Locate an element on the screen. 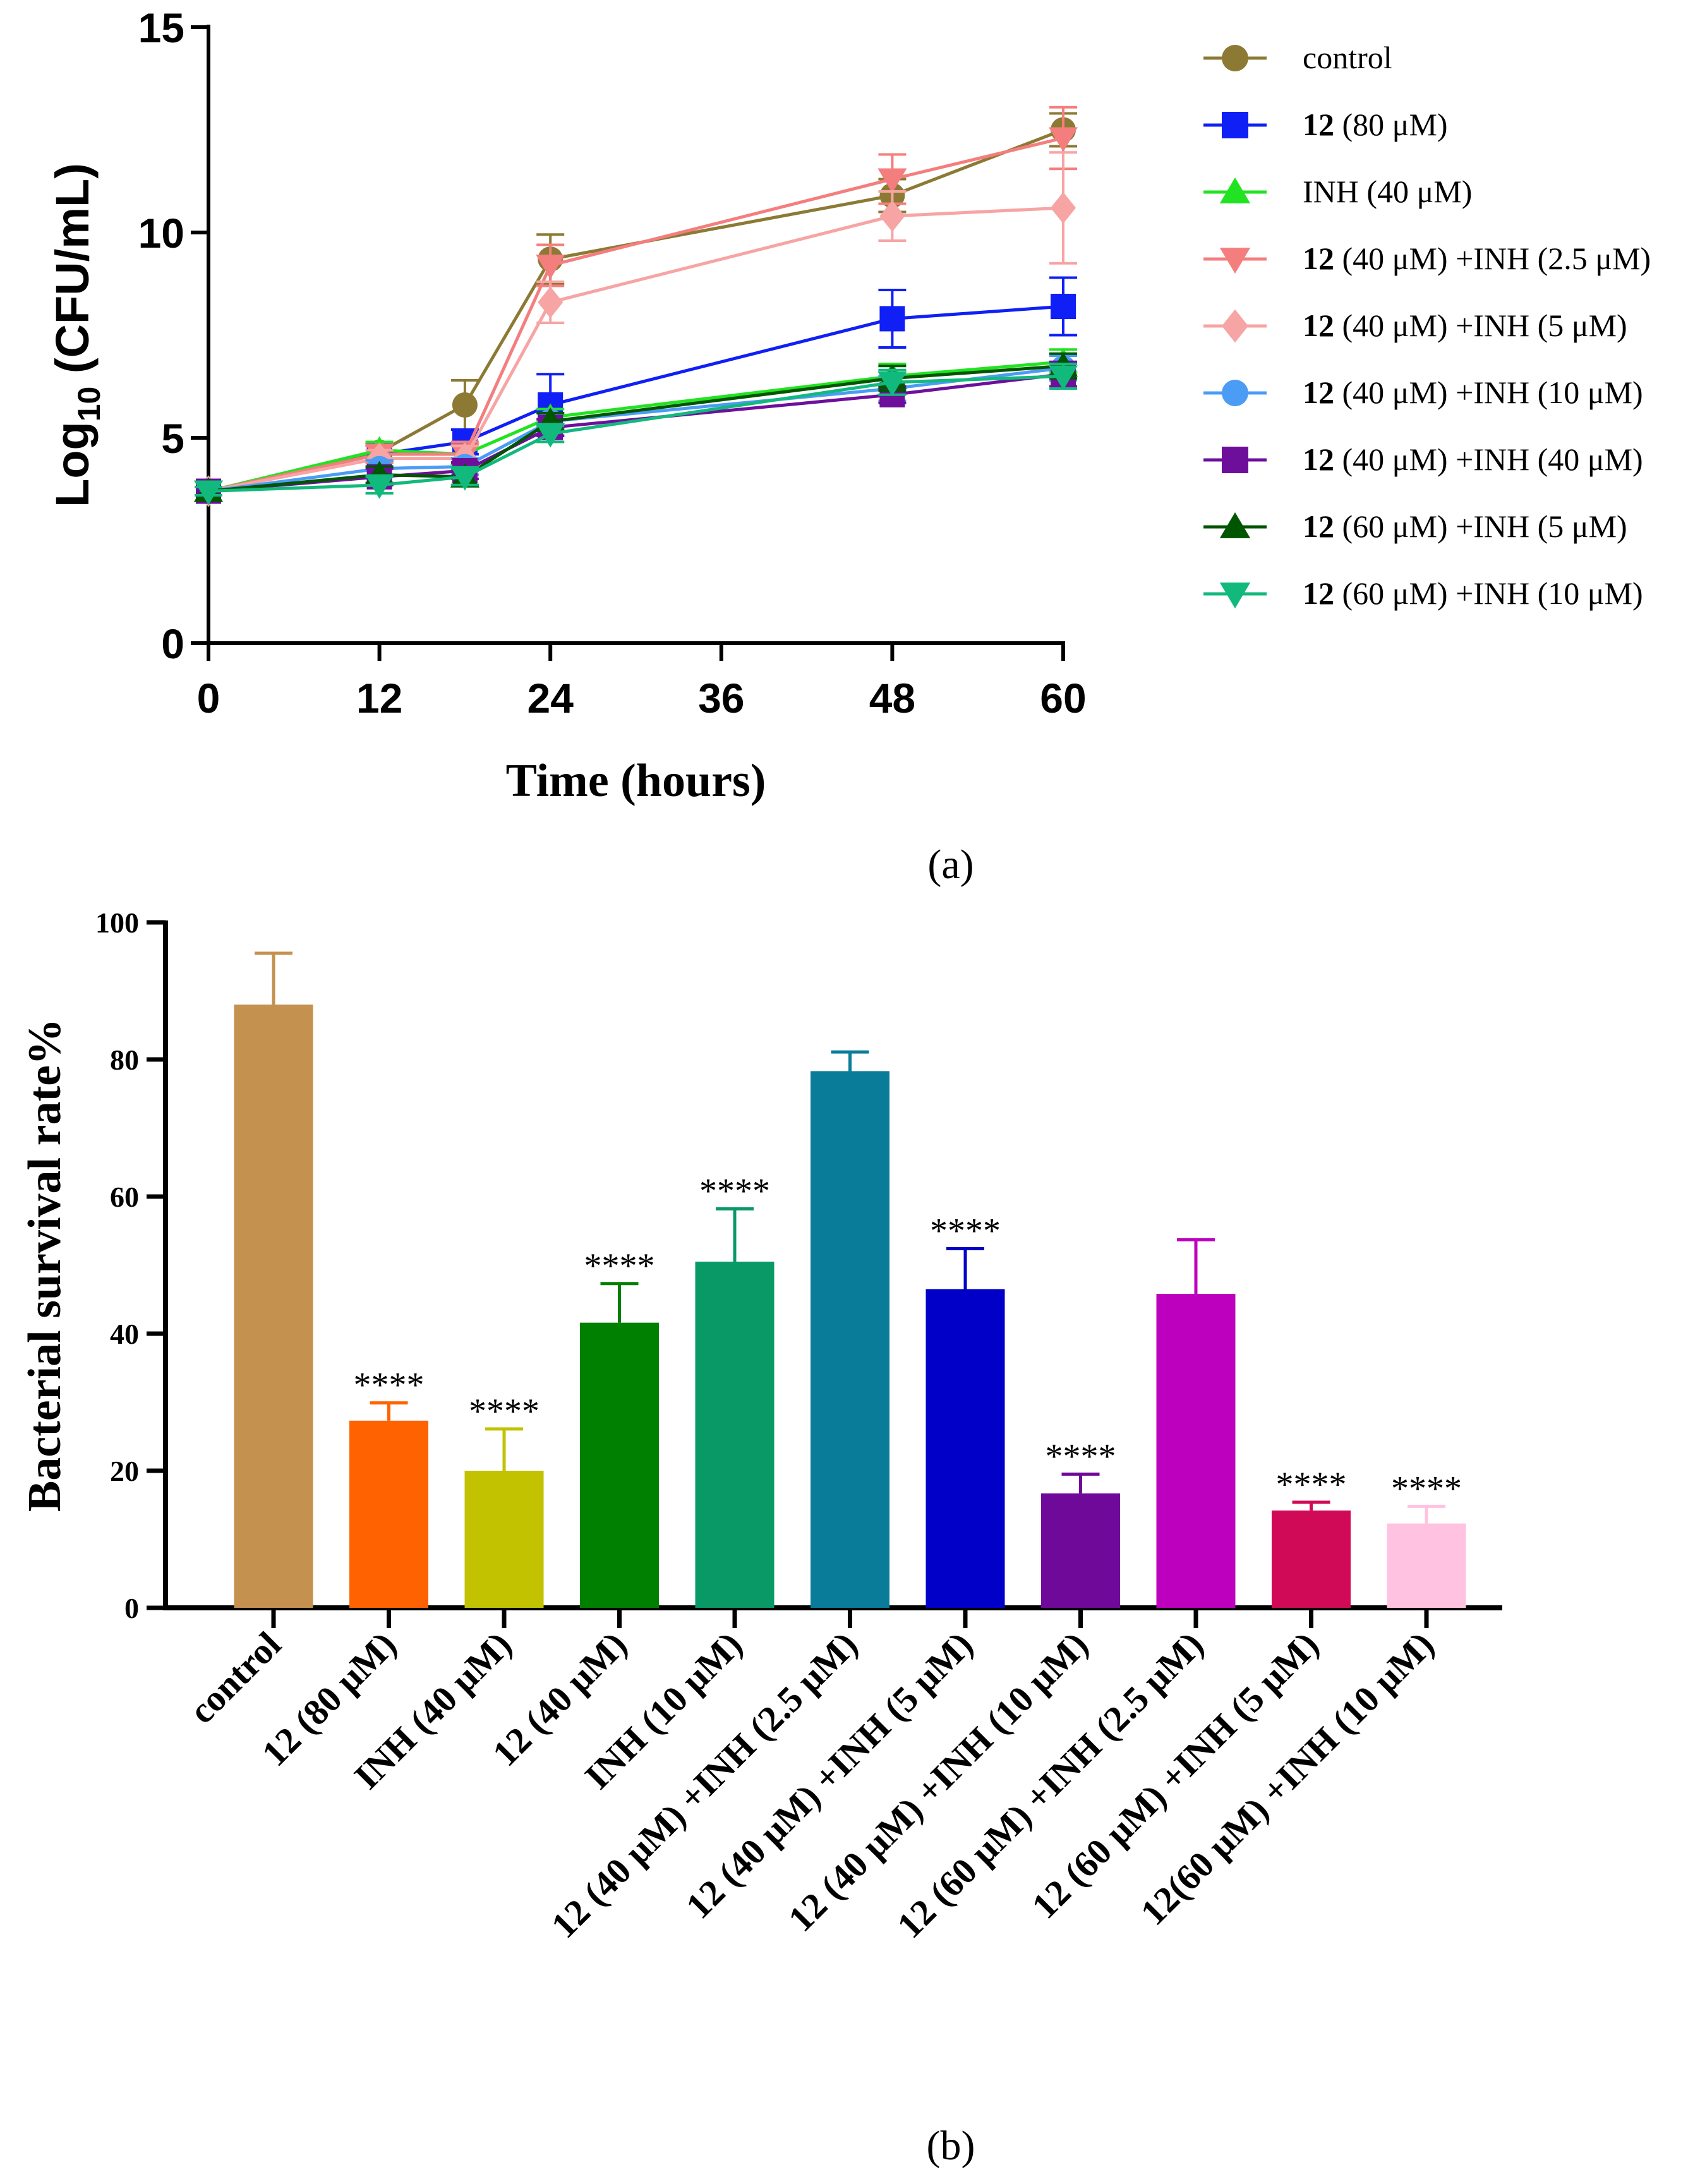  x-tick-label: 48 is located at coordinates (892, 698).